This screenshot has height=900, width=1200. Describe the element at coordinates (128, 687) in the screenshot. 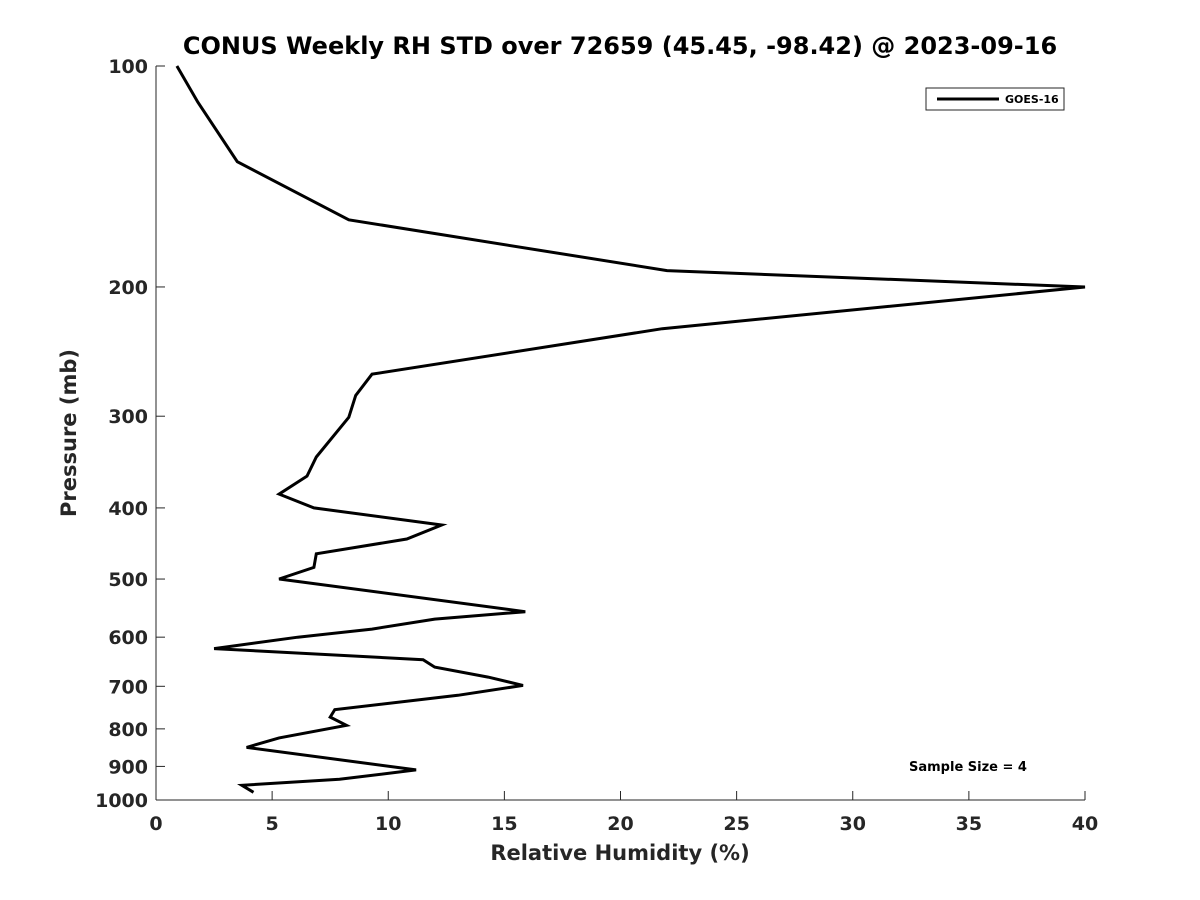

I see `y-tick-label: 700` at that location.